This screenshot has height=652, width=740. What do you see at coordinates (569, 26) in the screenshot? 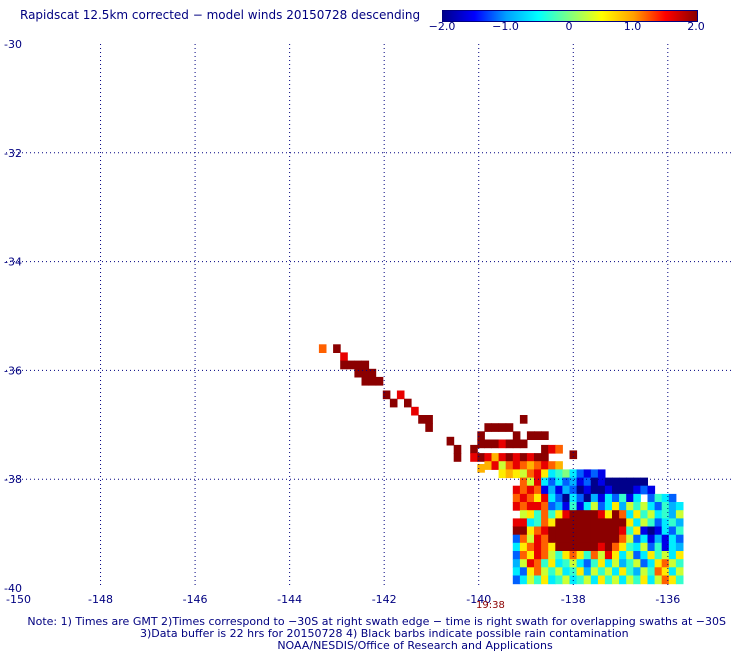
I see `colorbar-tick-label: 0` at bounding box center [569, 26].